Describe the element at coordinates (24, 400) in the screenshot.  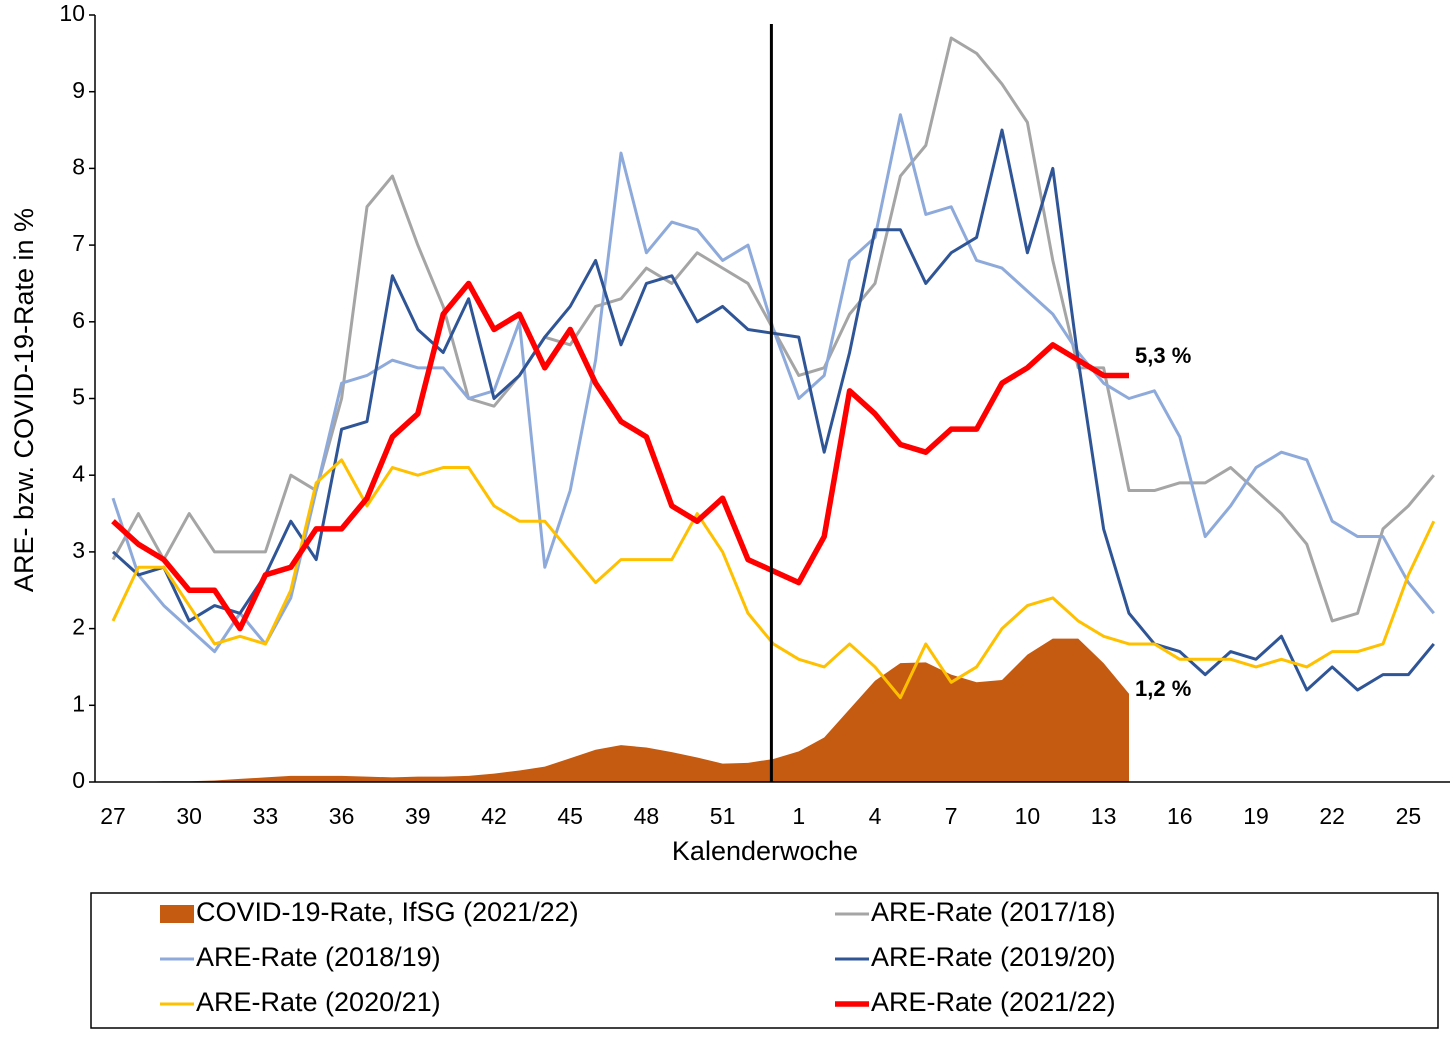
I see `y-axis-title: ARE- bzw. COVID-19-Rate in %` at that location.